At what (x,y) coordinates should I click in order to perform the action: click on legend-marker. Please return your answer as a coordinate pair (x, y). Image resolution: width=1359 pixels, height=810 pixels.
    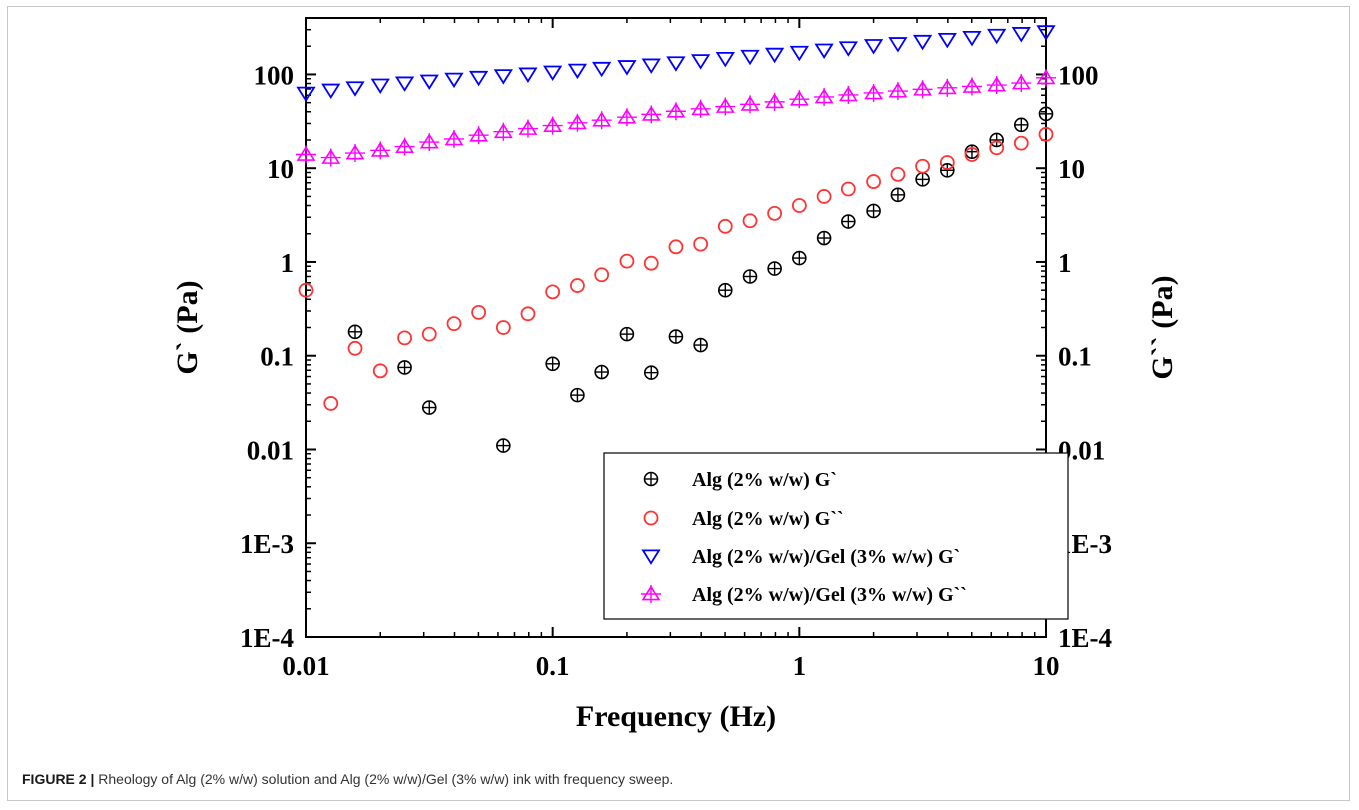
    Looking at the image, I should click on (651, 557).